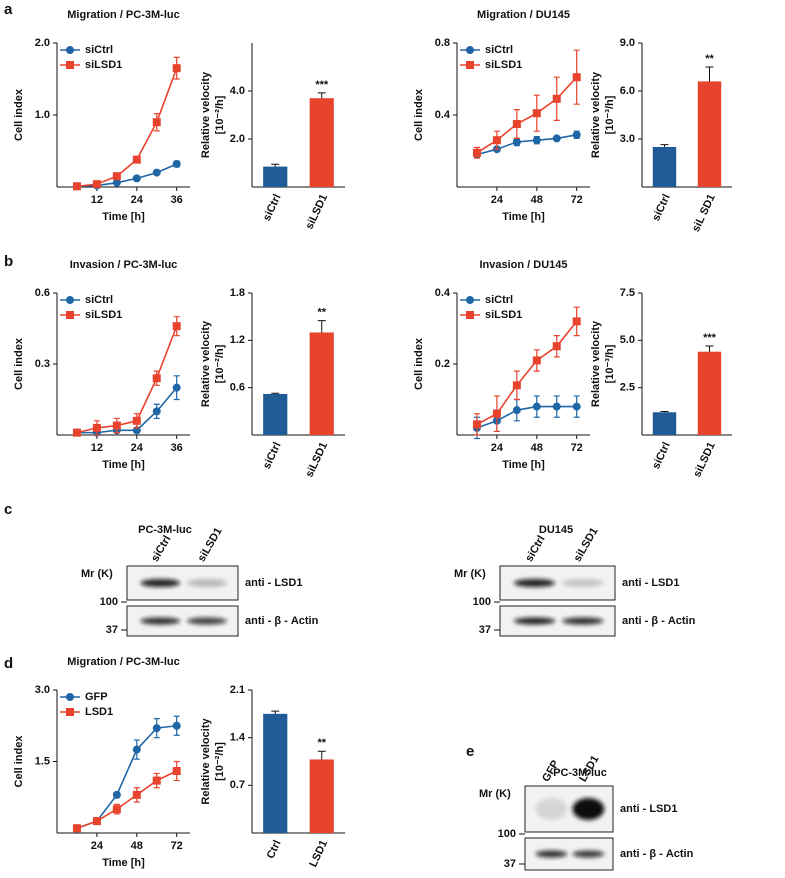  Describe the element at coordinates (237, 91) in the screenshot. I see `y-tick-label: 4.0` at that location.